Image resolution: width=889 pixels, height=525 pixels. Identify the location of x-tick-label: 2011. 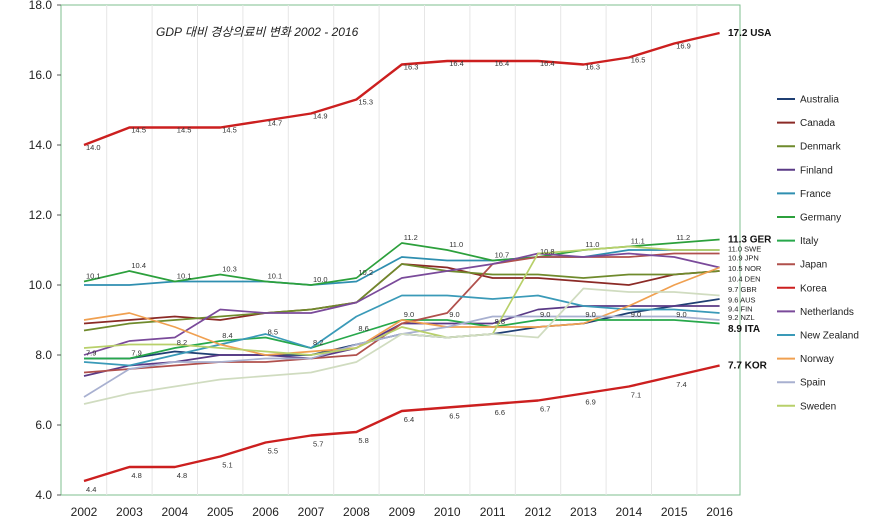
(493, 512).